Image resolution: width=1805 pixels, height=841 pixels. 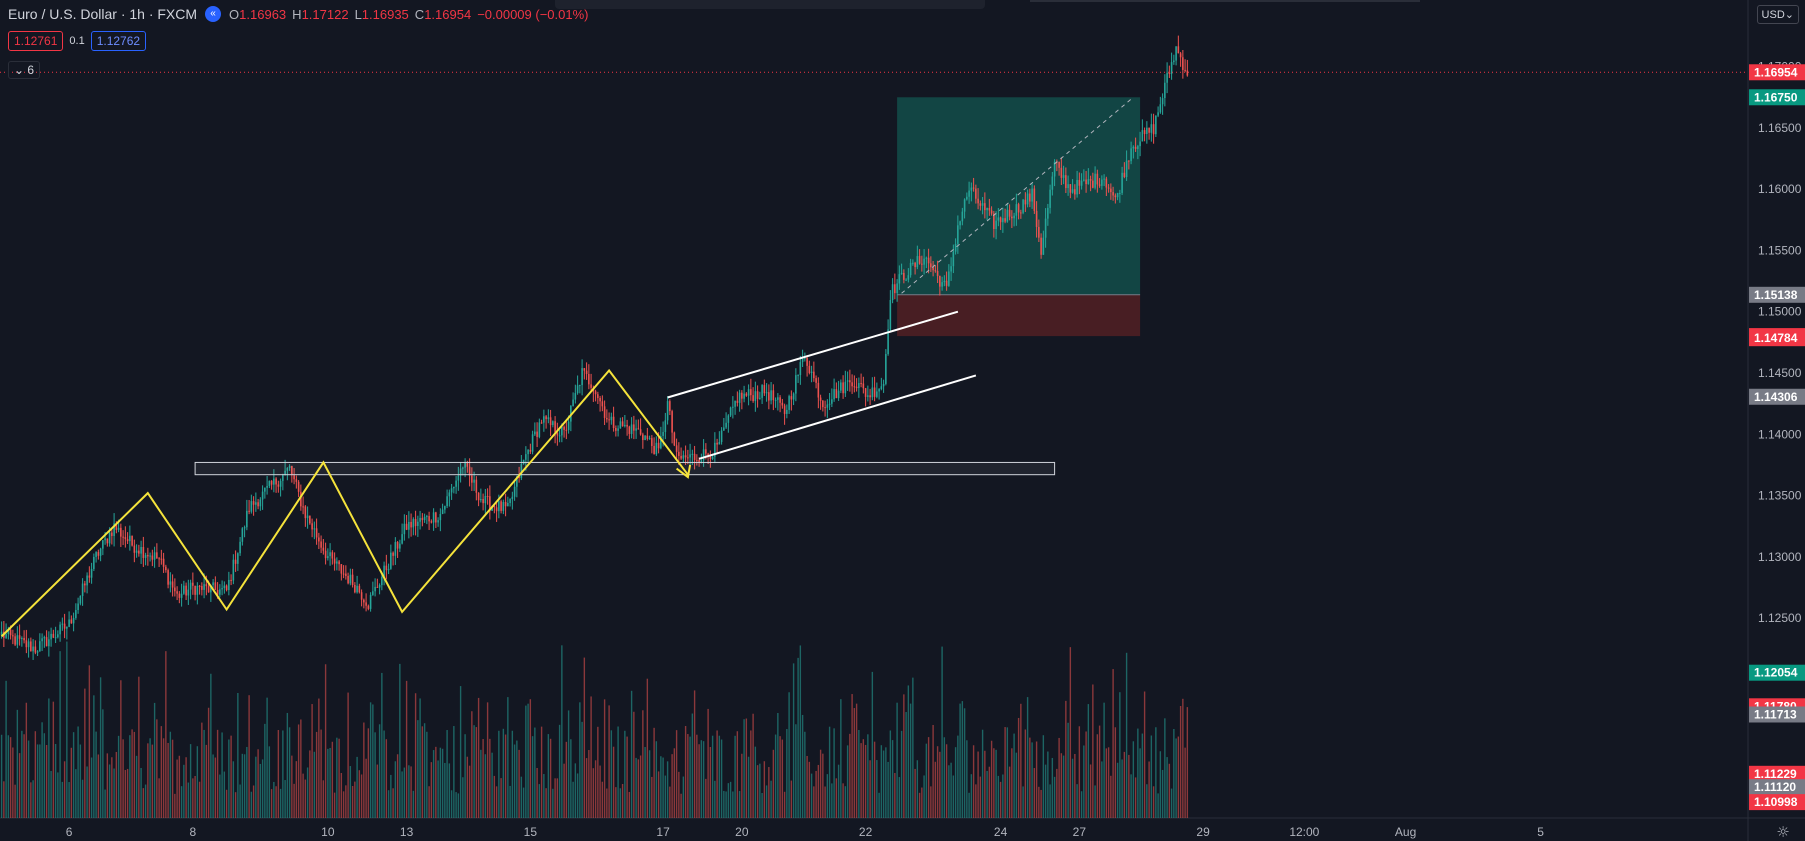 I want to click on sell-button: 1.12761, so click(x=36, y=41).